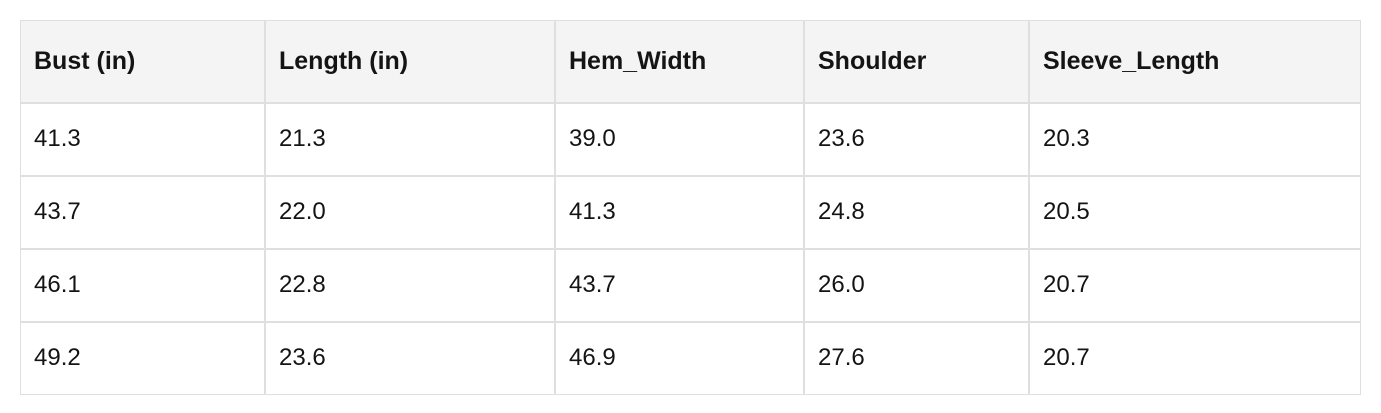 The image size is (1381, 413). I want to click on cell-hem-width: 39.0, so click(679, 139).